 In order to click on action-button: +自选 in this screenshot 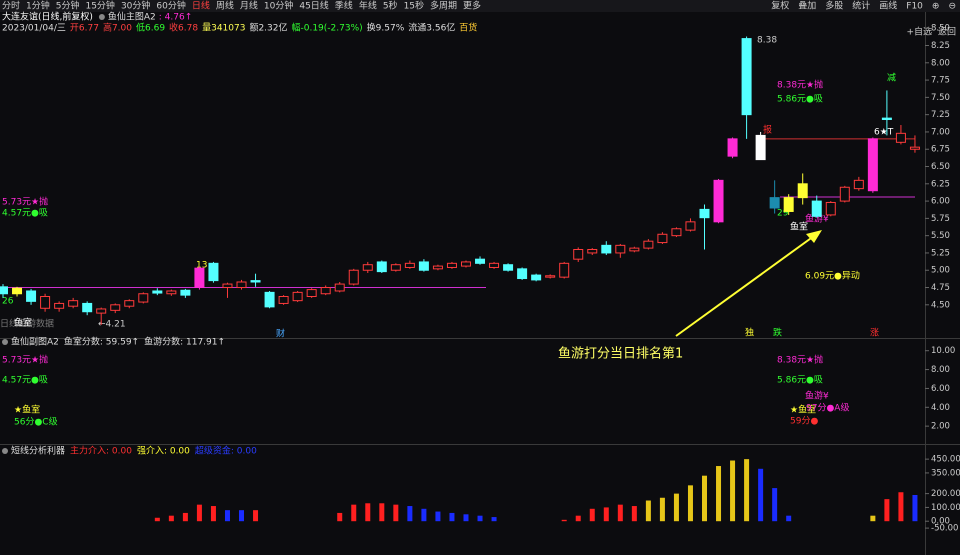, I will do `click(919, 32)`.